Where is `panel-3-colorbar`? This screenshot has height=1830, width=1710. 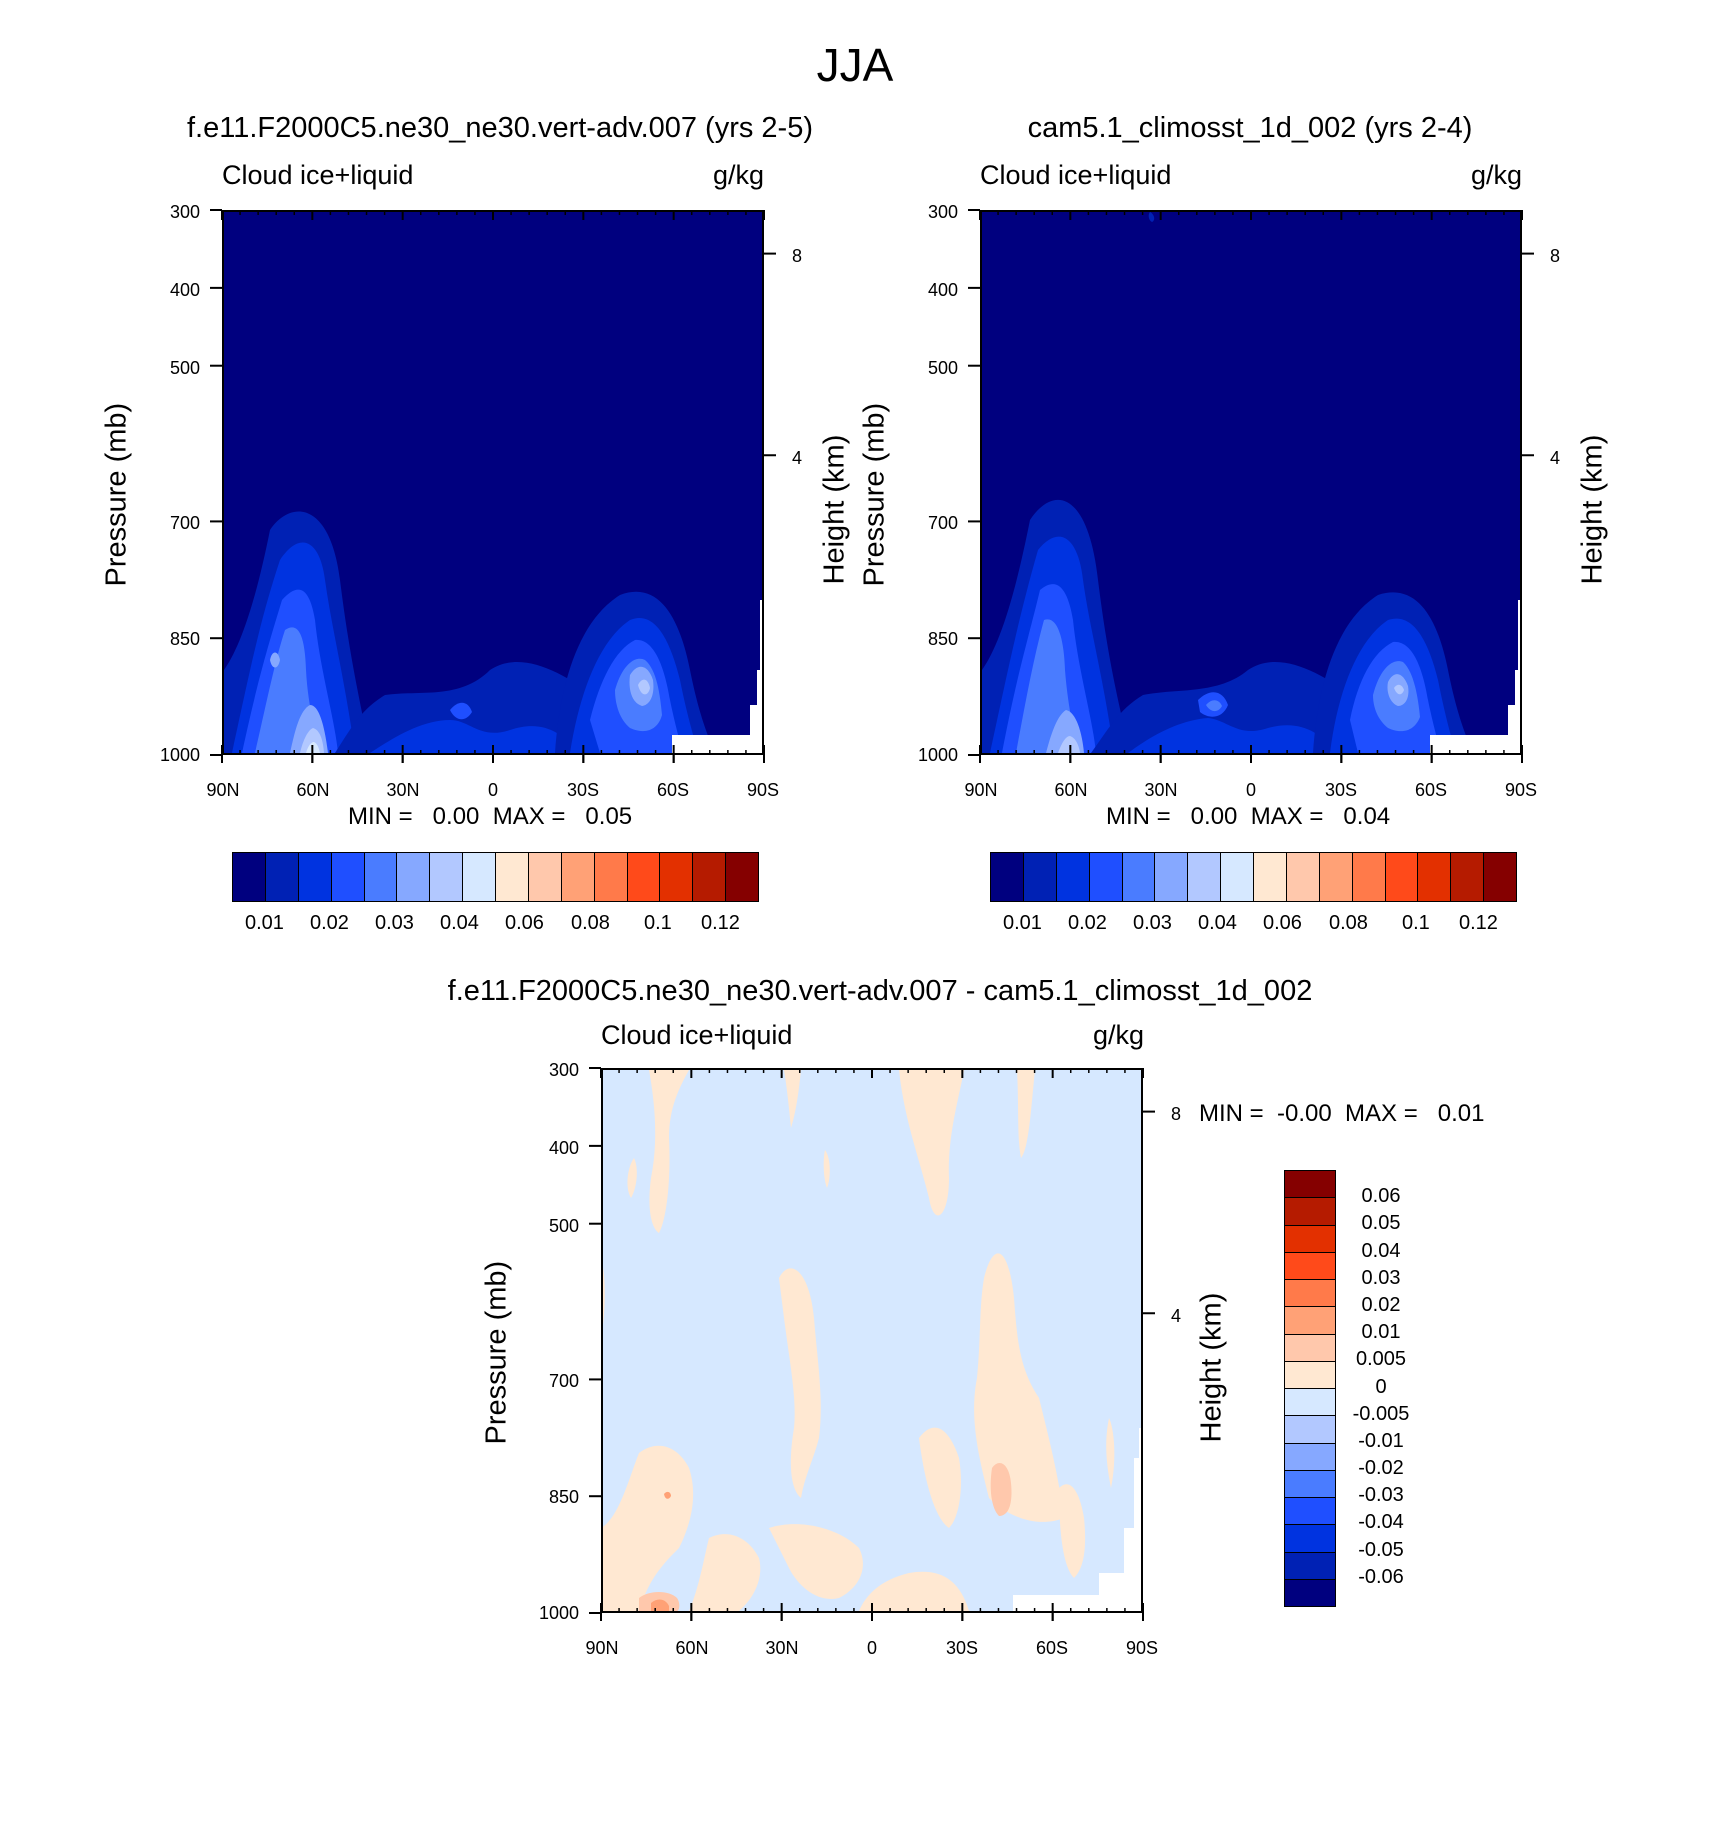
panel-3-colorbar is located at coordinates (1310, 1388).